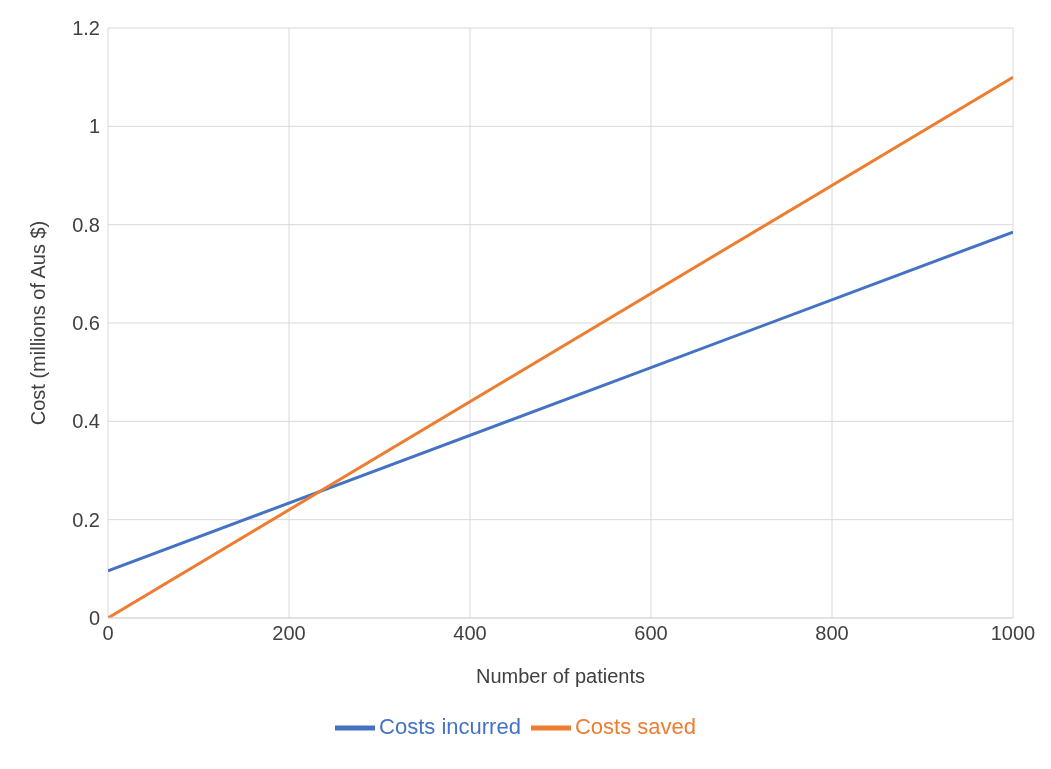  I want to click on legend-label: Costs saved, so click(635, 726).